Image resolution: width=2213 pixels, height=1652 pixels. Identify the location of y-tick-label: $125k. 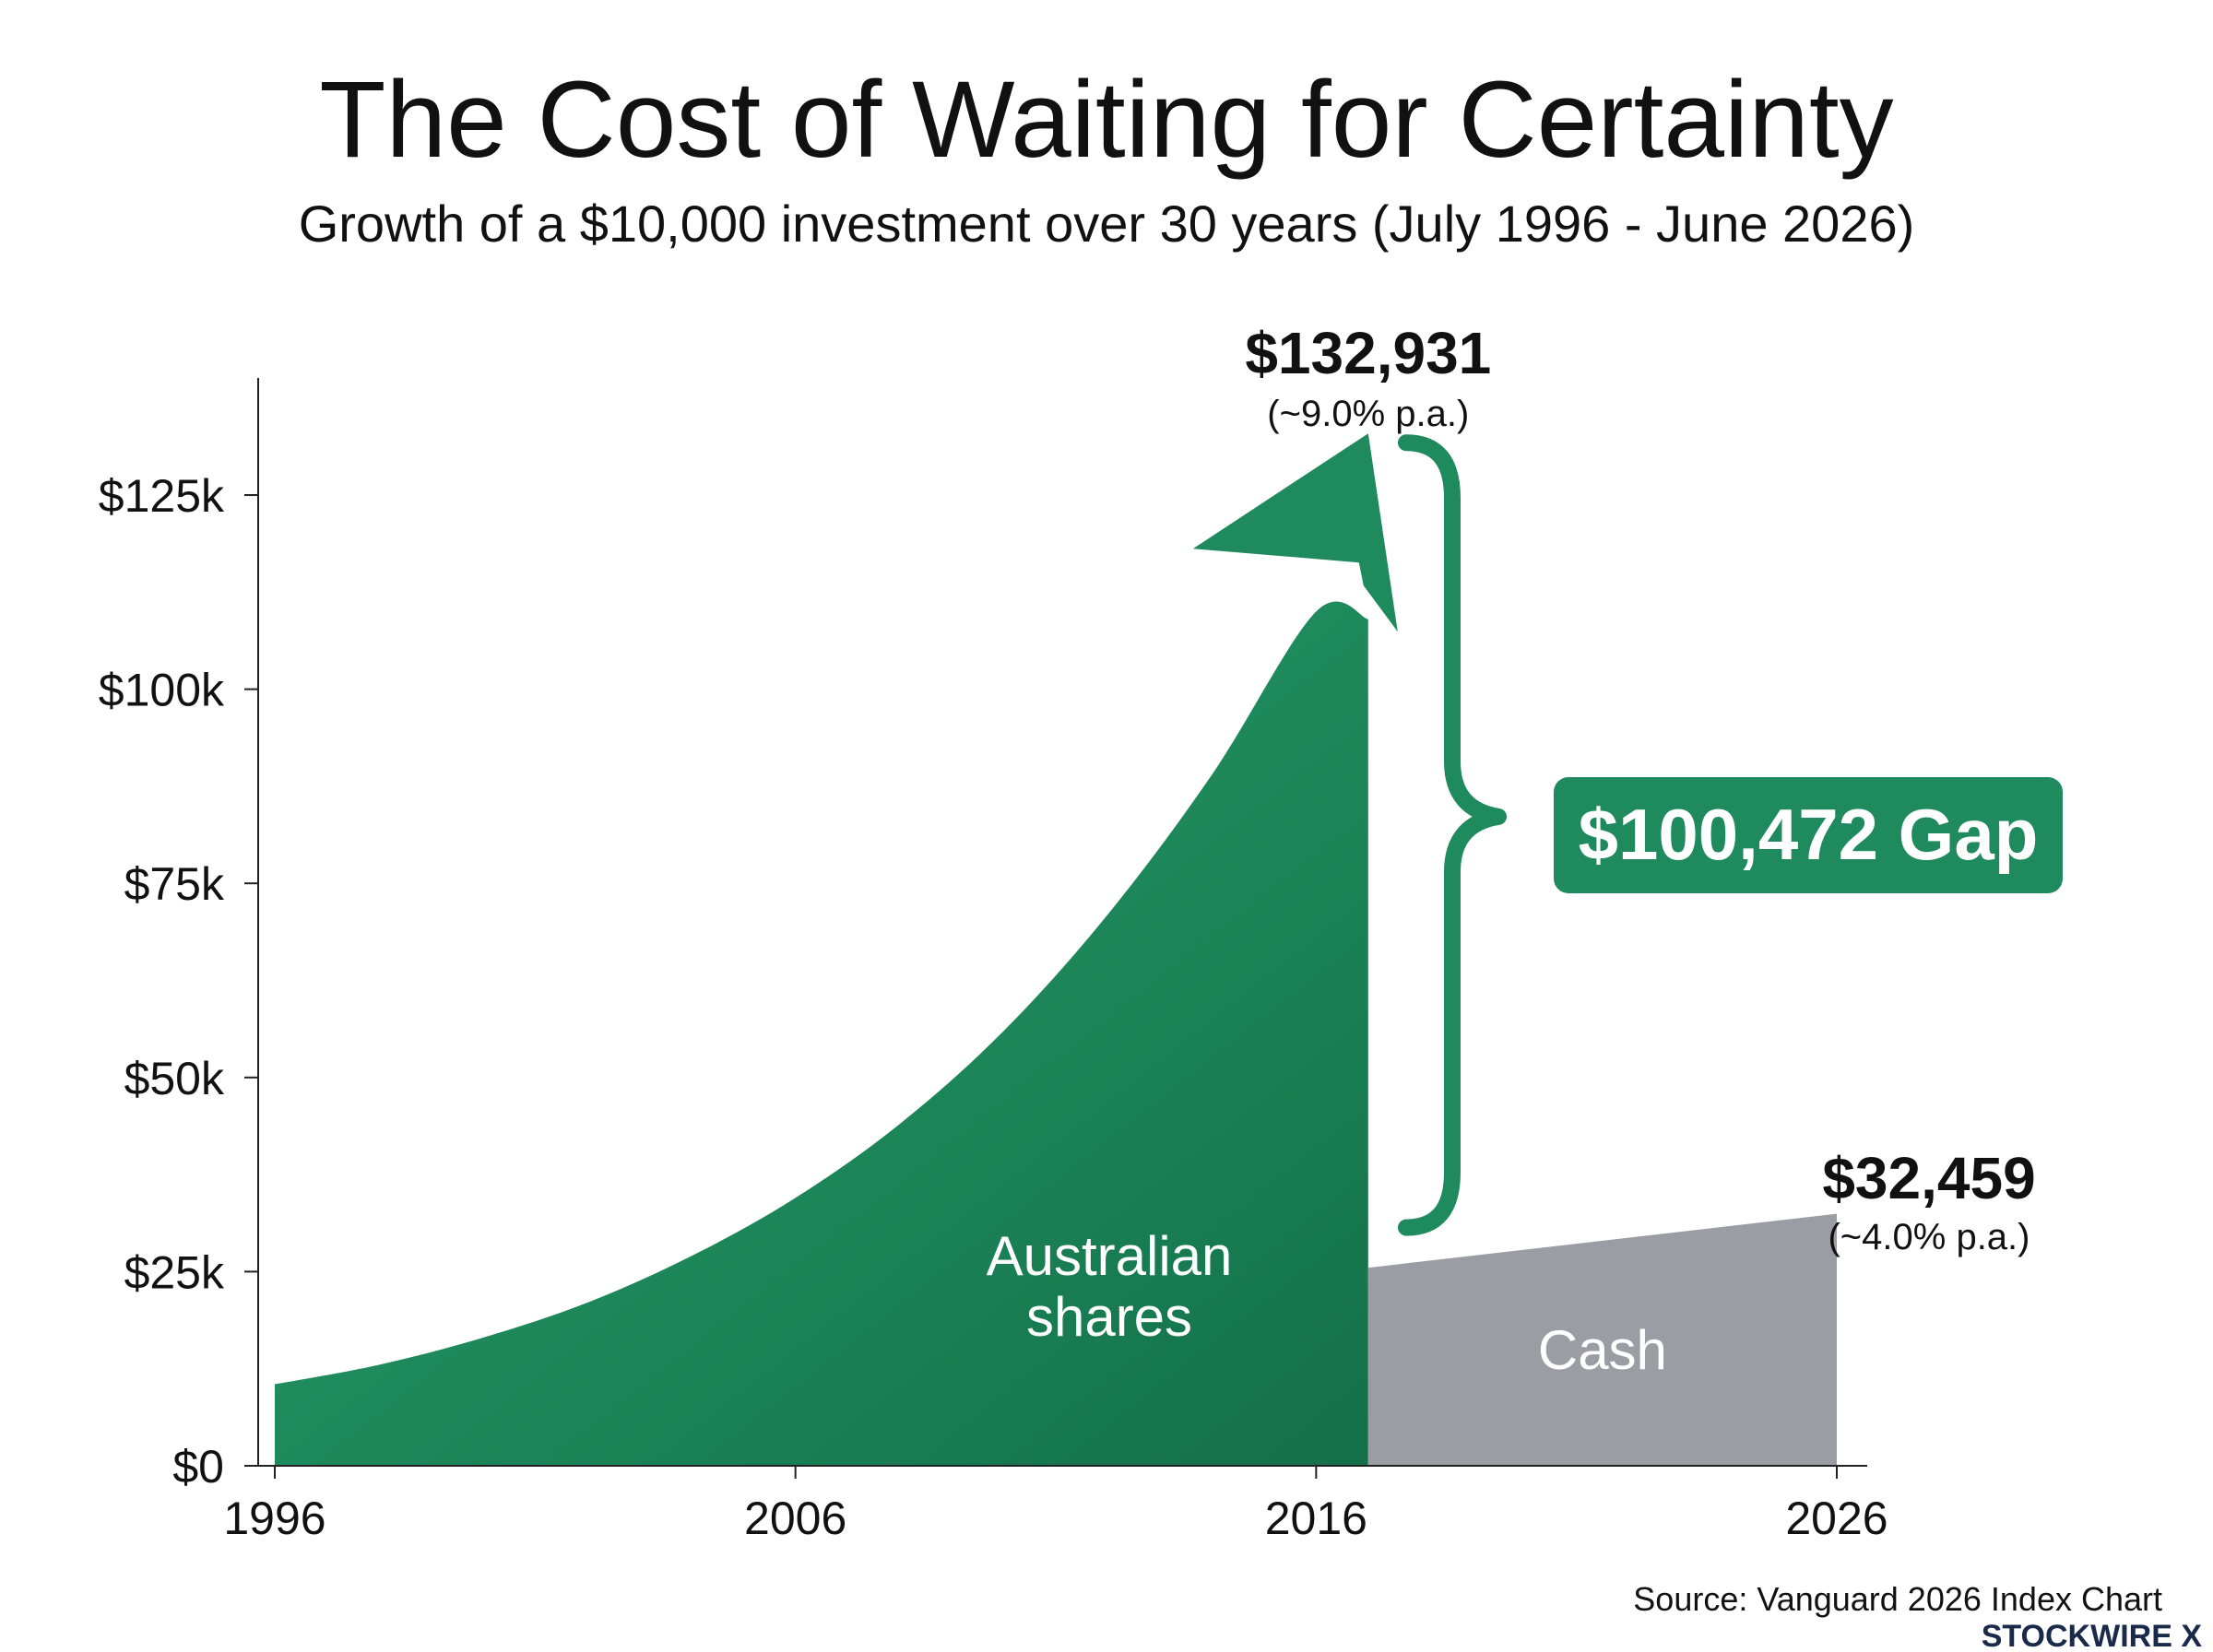
(162, 496).